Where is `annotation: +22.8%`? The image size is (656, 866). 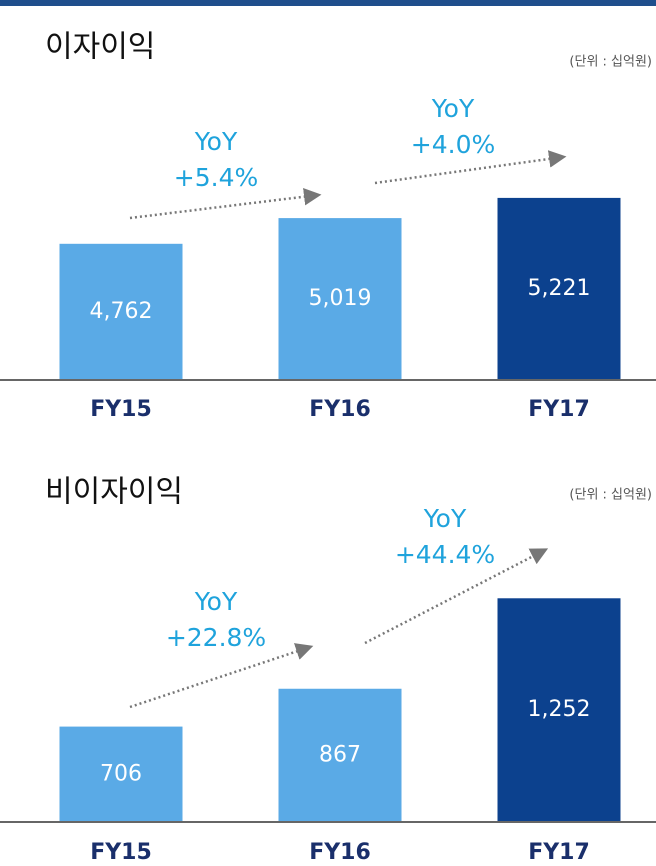
annotation: +22.8% is located at coordinates (216, 637).